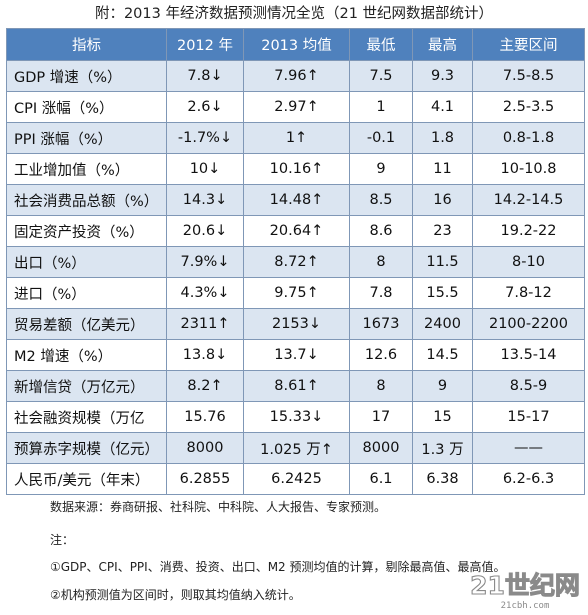 The width and height of the screenshot is (588, 615). I want to click on value-cell: 4.3%↓, so click(205, 293).